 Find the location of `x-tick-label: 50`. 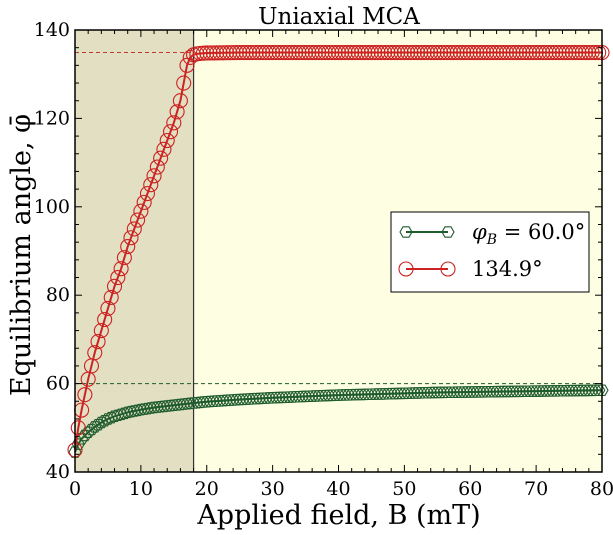

x-tick-label: 50 is located at coordinates (404, 489).